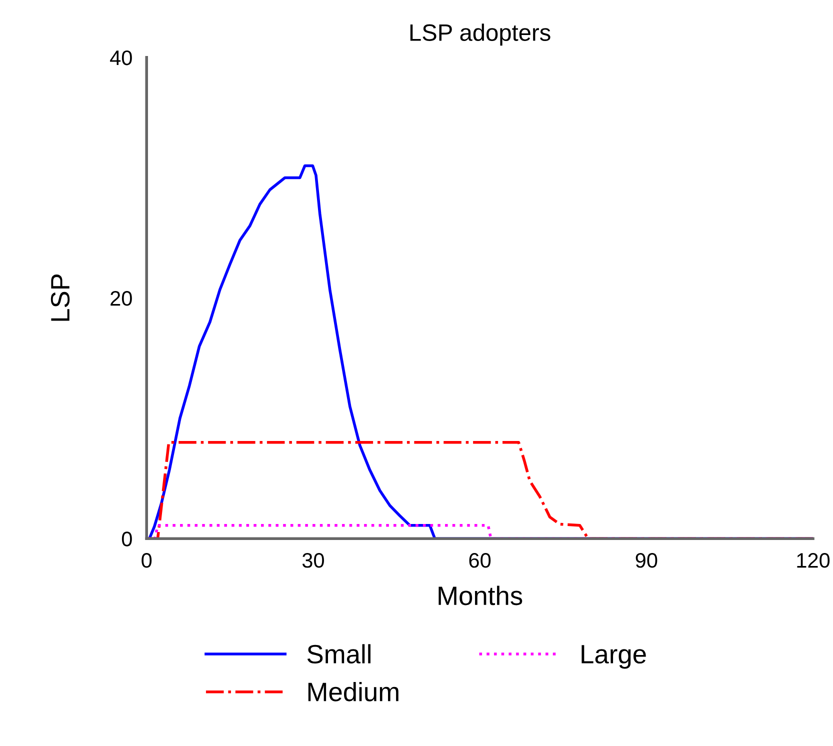 The image size is (833, 746). I want to click on x-tick-label: 60, so click(480, 560).